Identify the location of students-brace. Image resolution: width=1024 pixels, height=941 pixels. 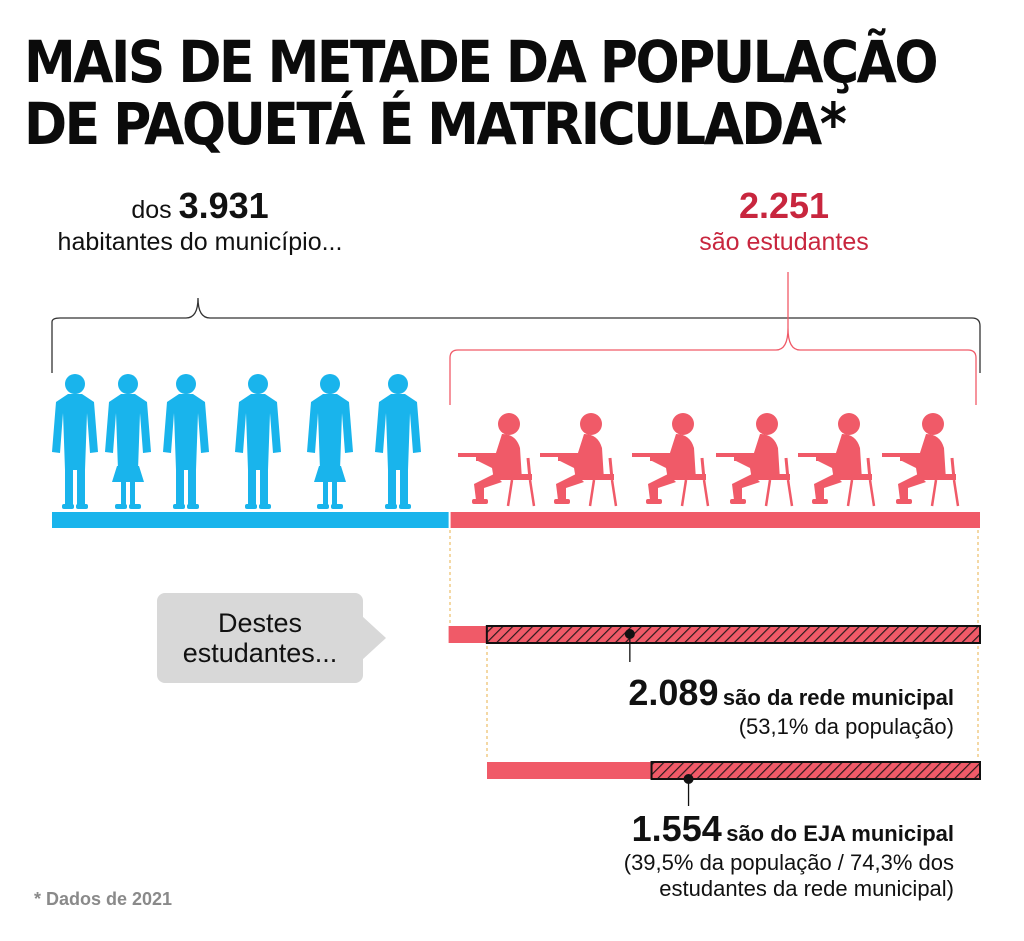
(713, 338).